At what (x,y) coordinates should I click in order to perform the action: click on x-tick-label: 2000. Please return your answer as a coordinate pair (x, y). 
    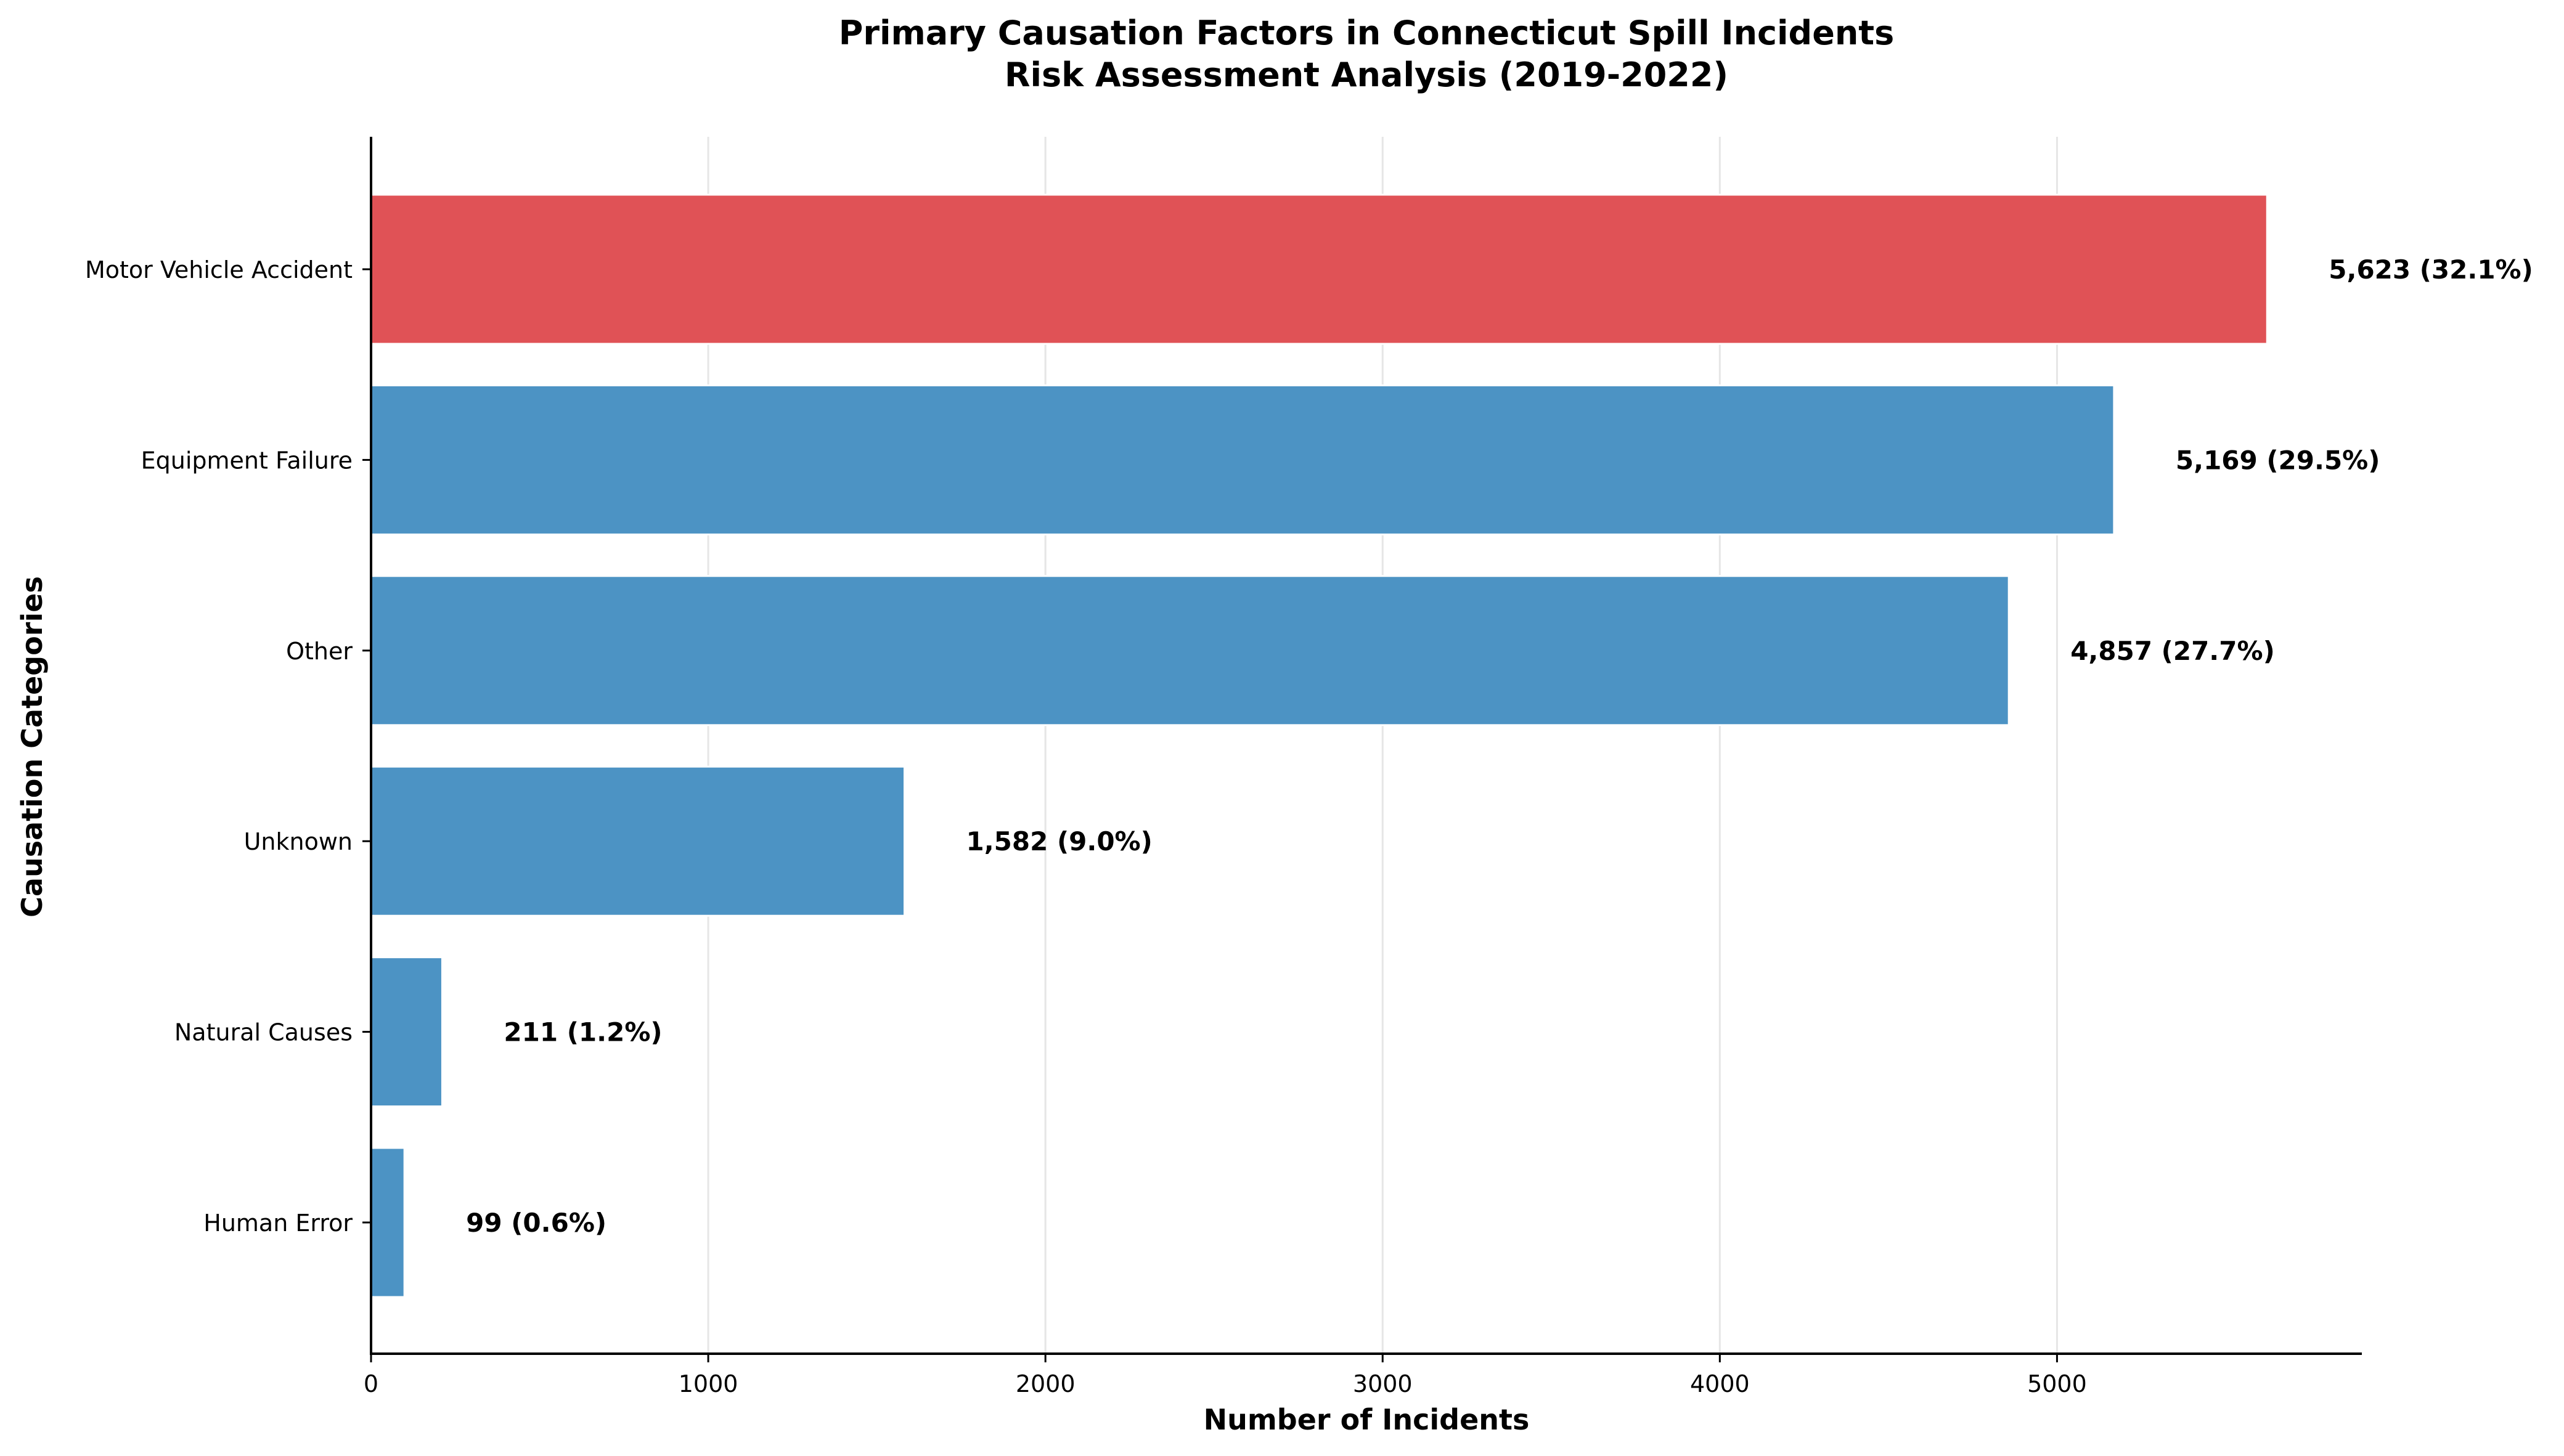
    Looking at the image, I should click on (1046, 1383).